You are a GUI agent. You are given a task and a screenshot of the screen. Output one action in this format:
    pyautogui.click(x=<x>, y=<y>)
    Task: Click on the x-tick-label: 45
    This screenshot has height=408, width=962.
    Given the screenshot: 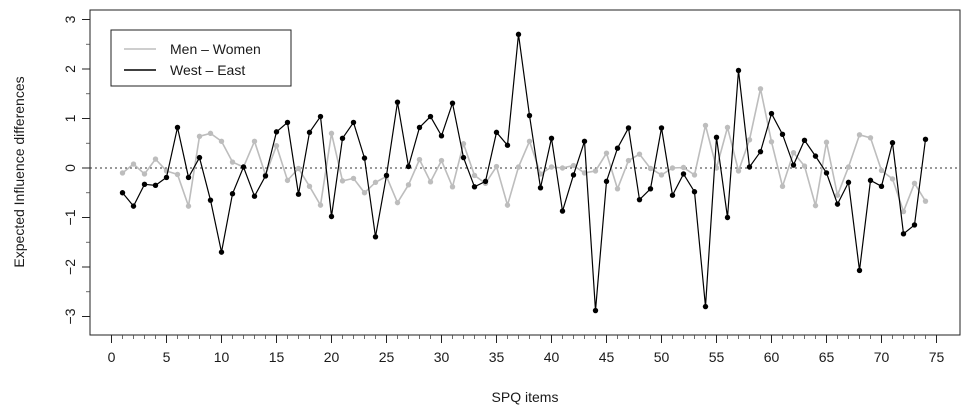 What is the action you would take?
    pyautogui.click(x=607, y=357)
    